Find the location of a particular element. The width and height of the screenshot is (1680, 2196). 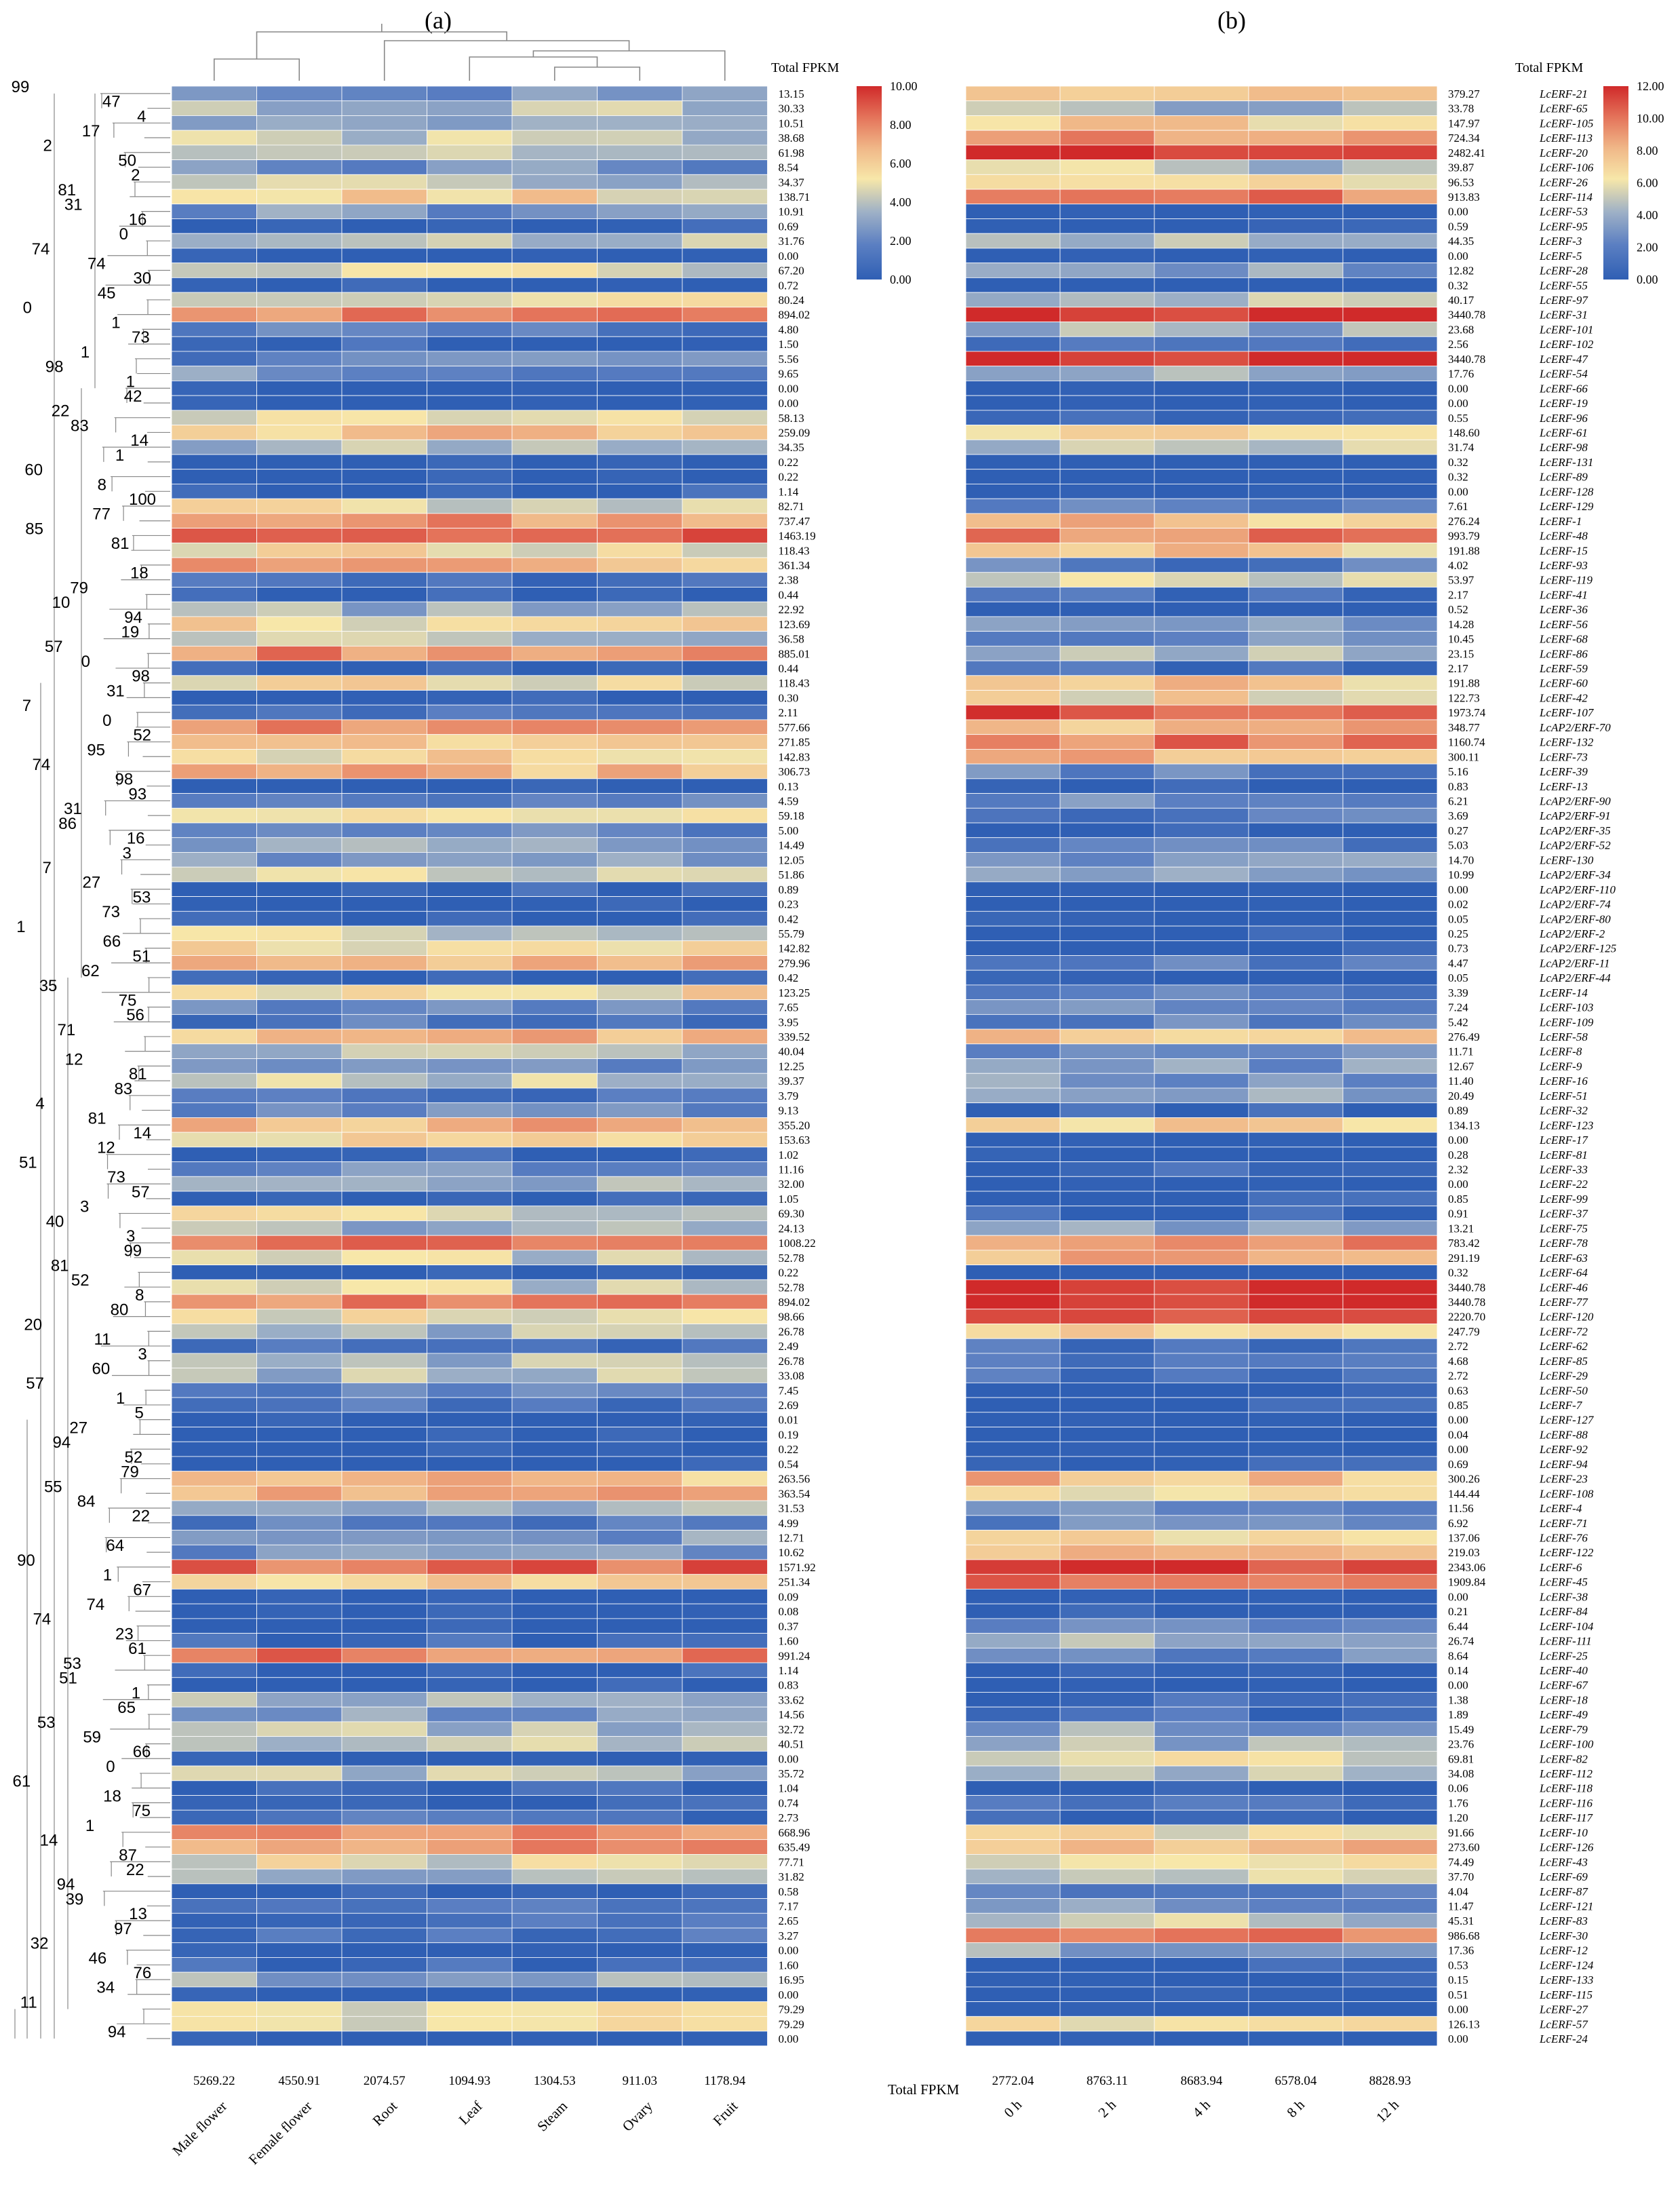

dendrogram-bootstrap-label: 81 is located at coordinates (60, 1265).